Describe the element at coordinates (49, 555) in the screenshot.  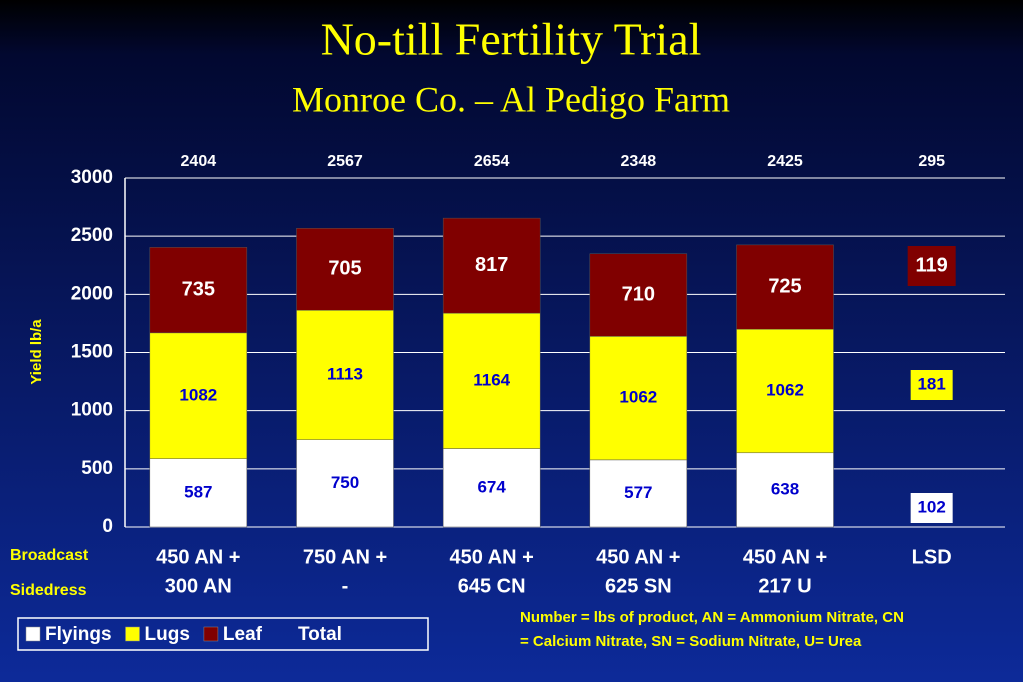
I see `row-label: Broadcast` at that location.